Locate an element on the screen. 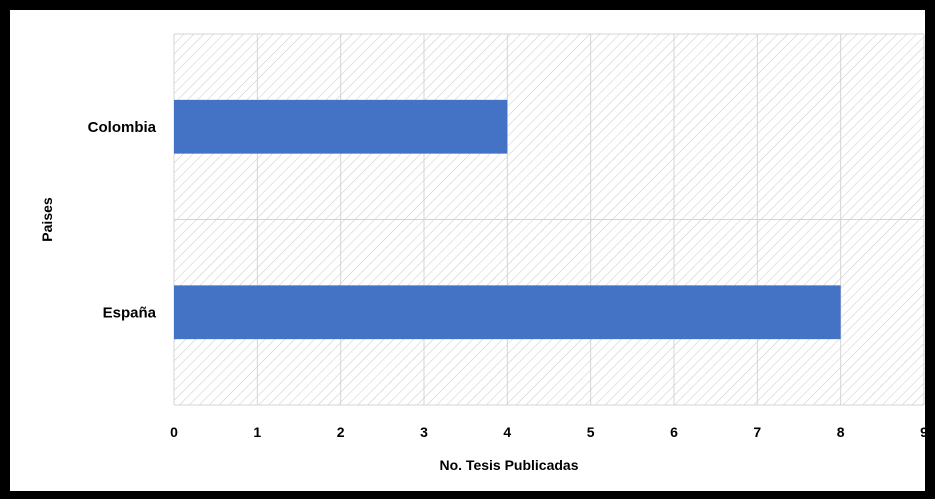 The width and height of the screenshot is (935, 499). x-tick-label: 2 is located at coordinates (341, 432).